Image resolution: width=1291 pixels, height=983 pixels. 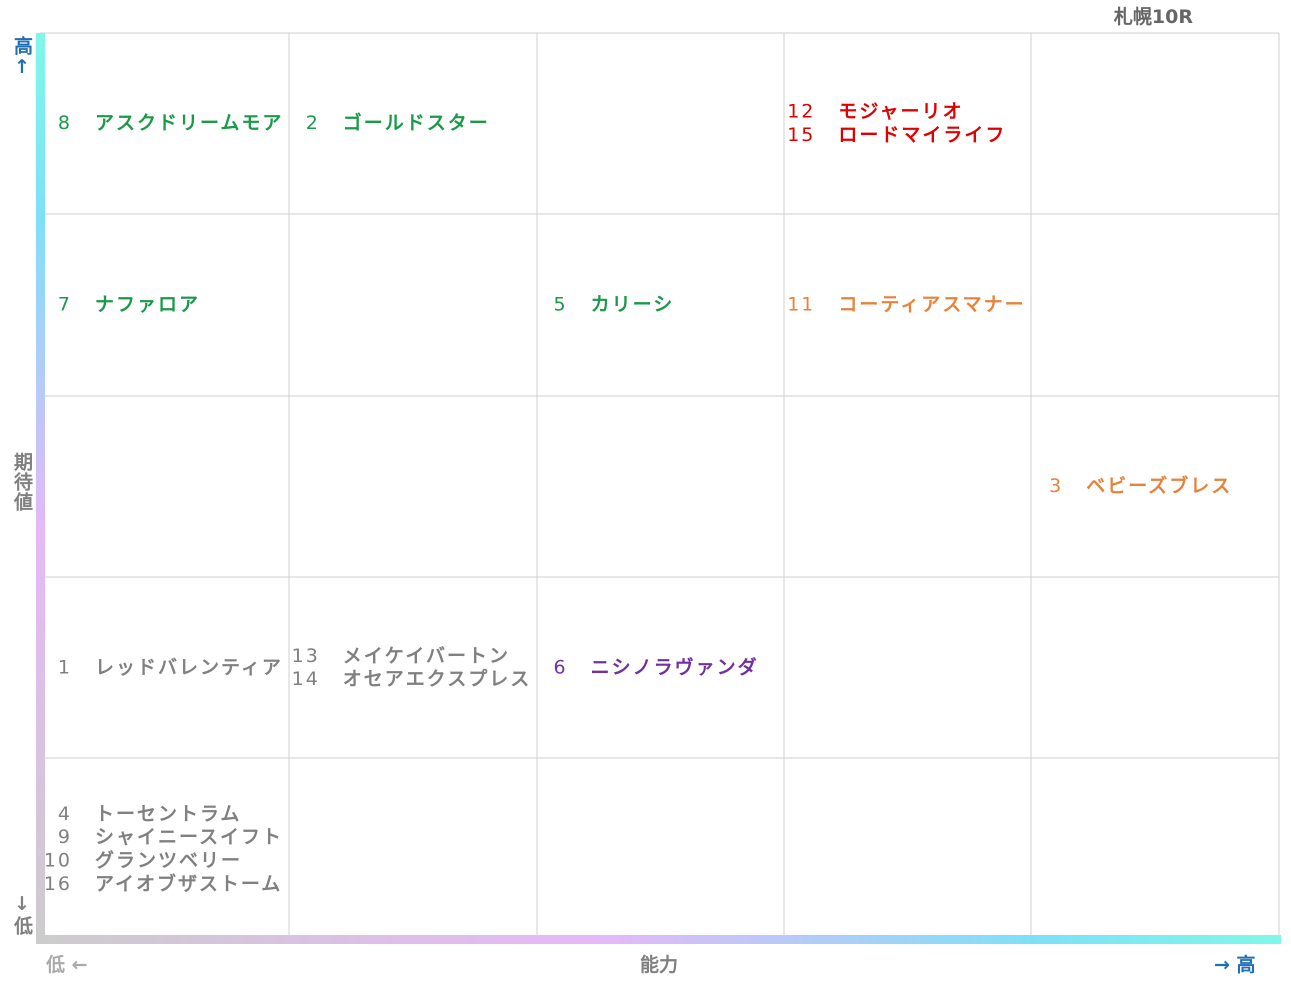 What do you see at coordinates (306, 656) in the screenshot?
I see `horse-number: 13` at bounding box center [306, 656].